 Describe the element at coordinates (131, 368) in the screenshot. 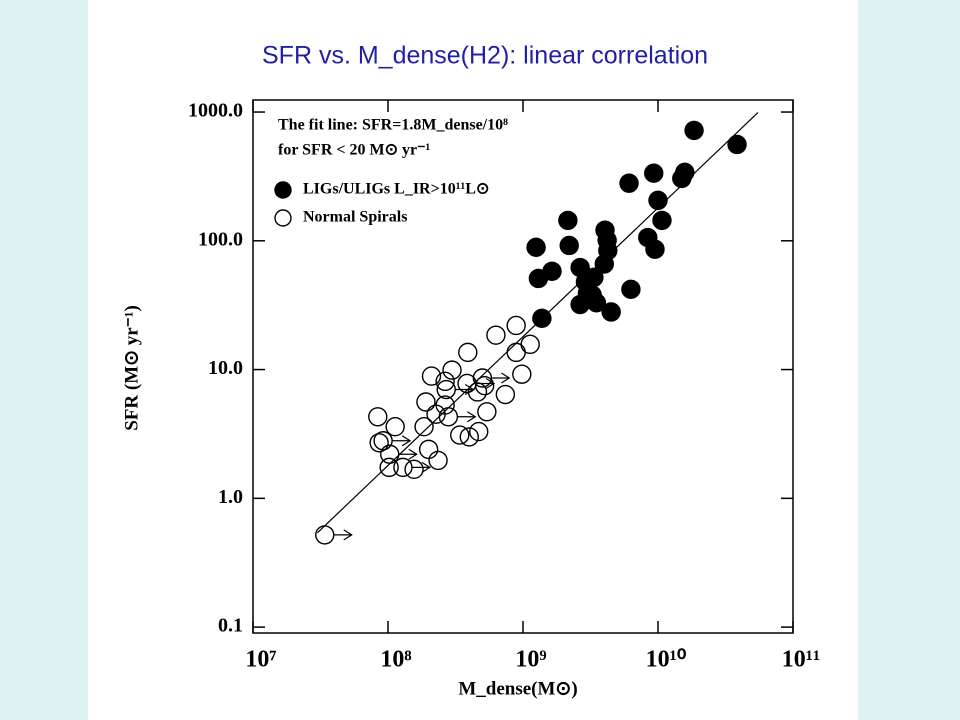

I see `y-axis-label: SFR (M⊙ yr⁻¹)` at that location.